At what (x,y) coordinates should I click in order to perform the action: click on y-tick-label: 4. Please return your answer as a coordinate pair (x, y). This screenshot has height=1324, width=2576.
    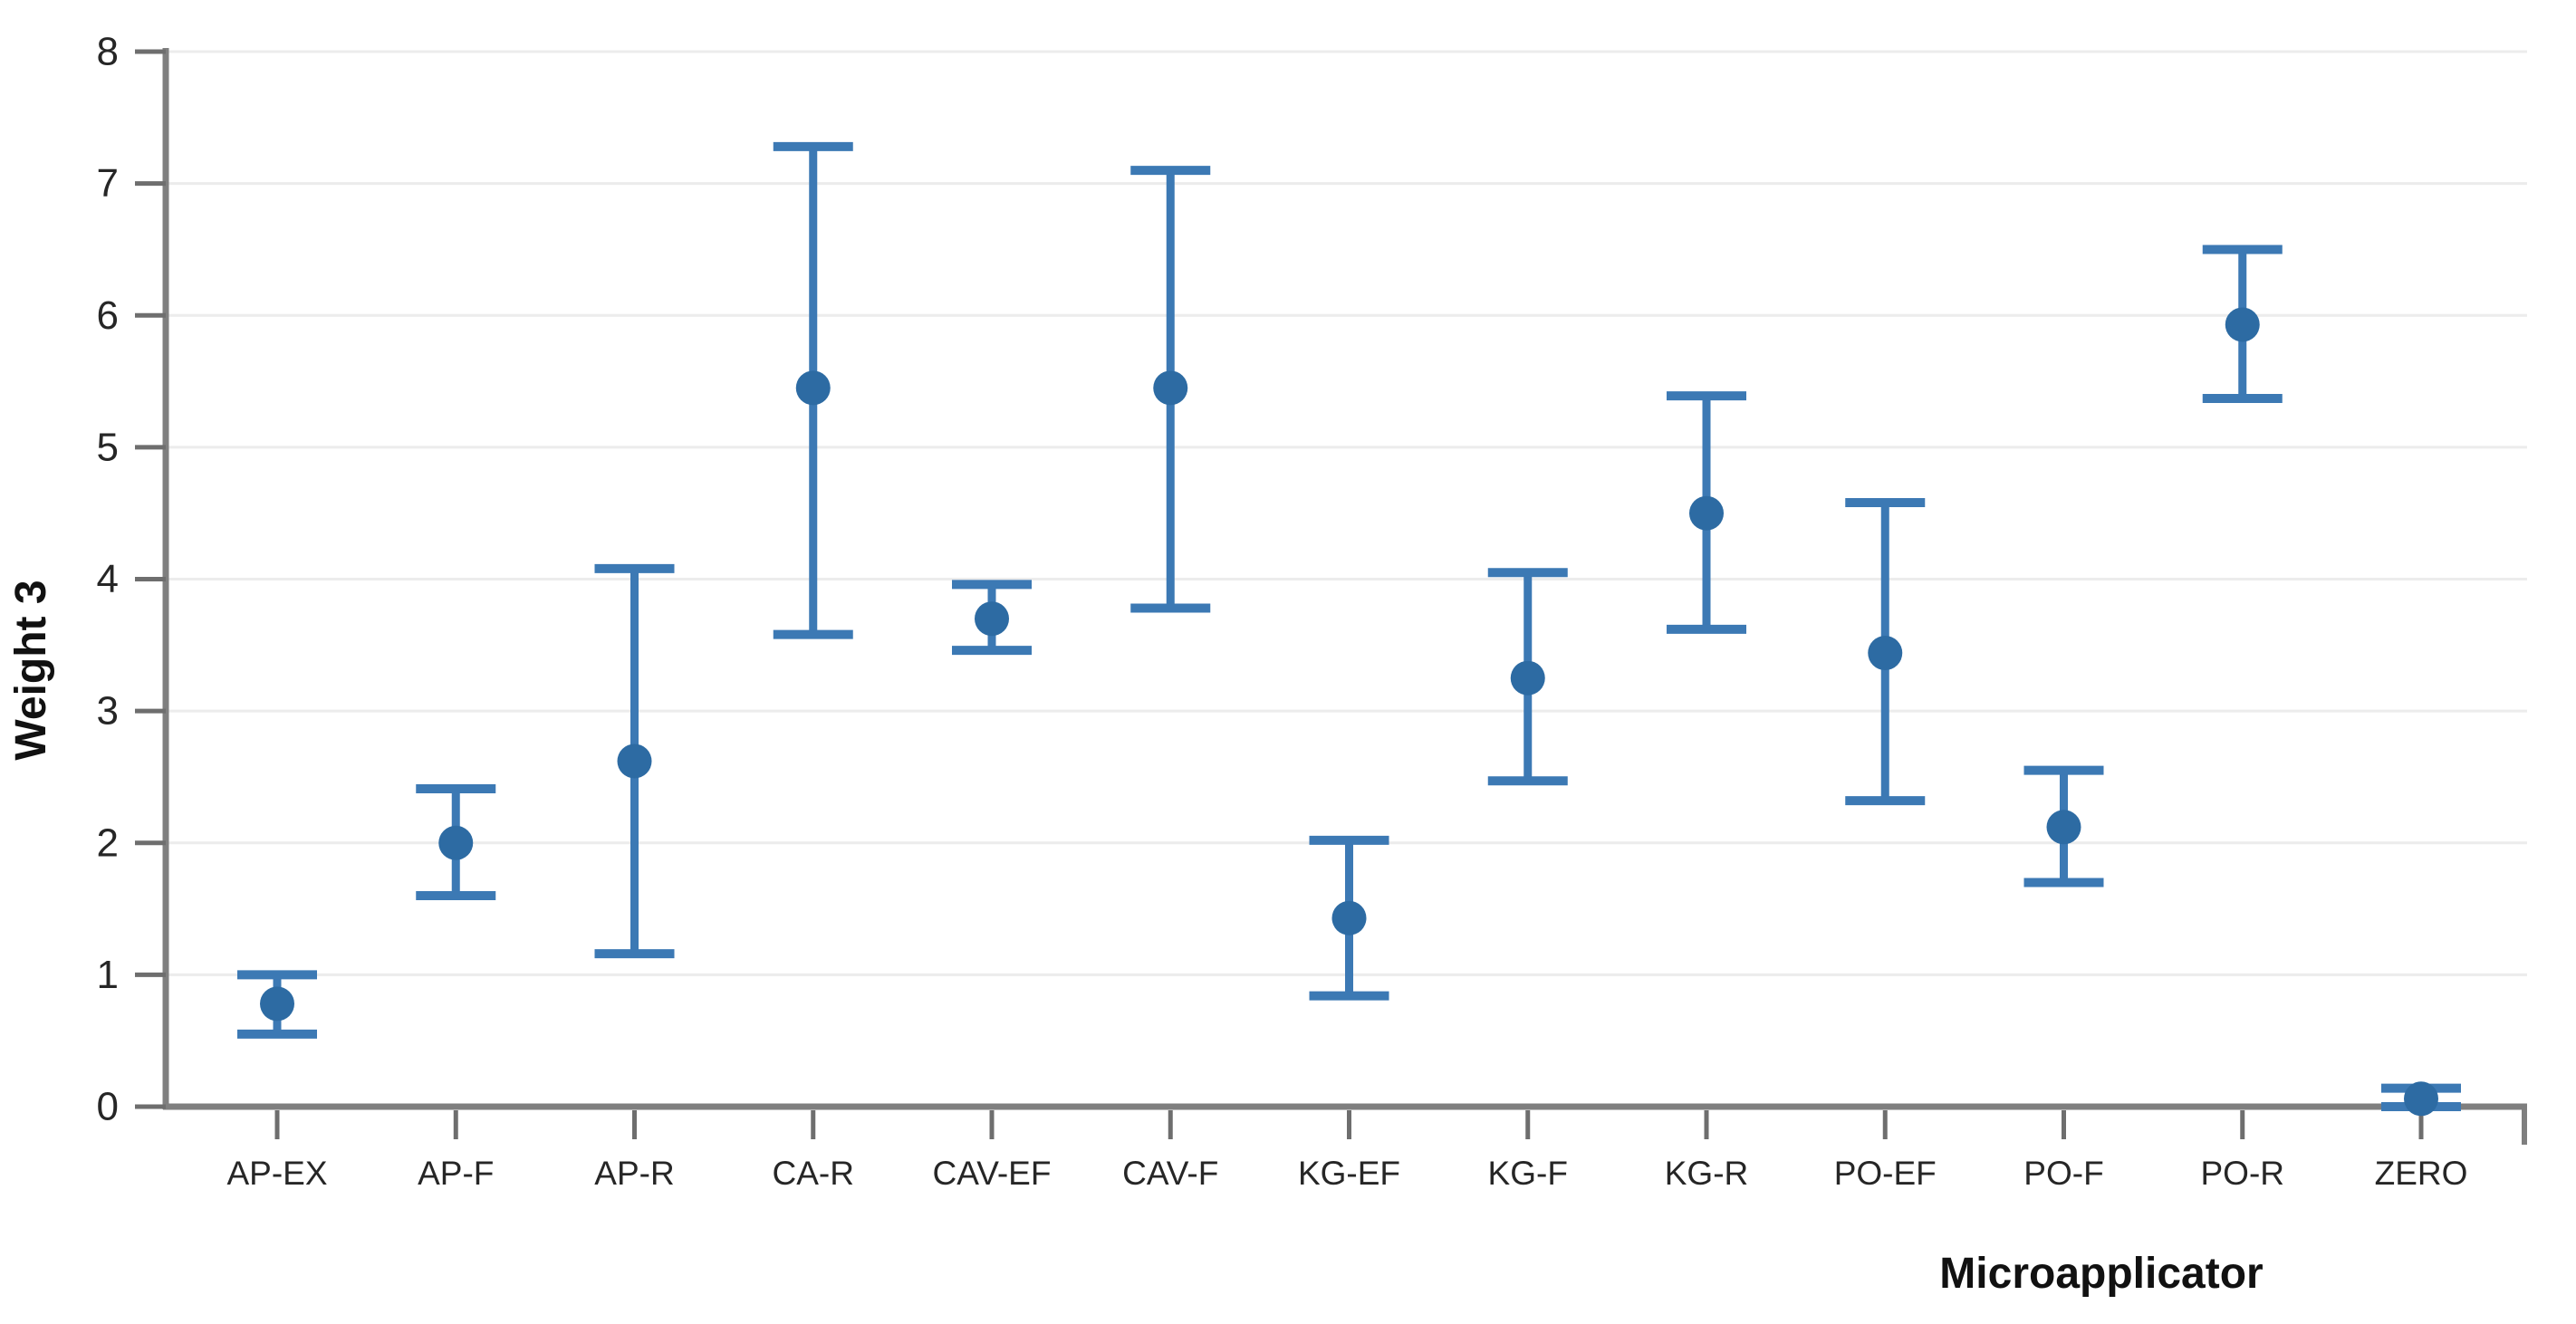
    Looking at the image, I should click on (108, 579).